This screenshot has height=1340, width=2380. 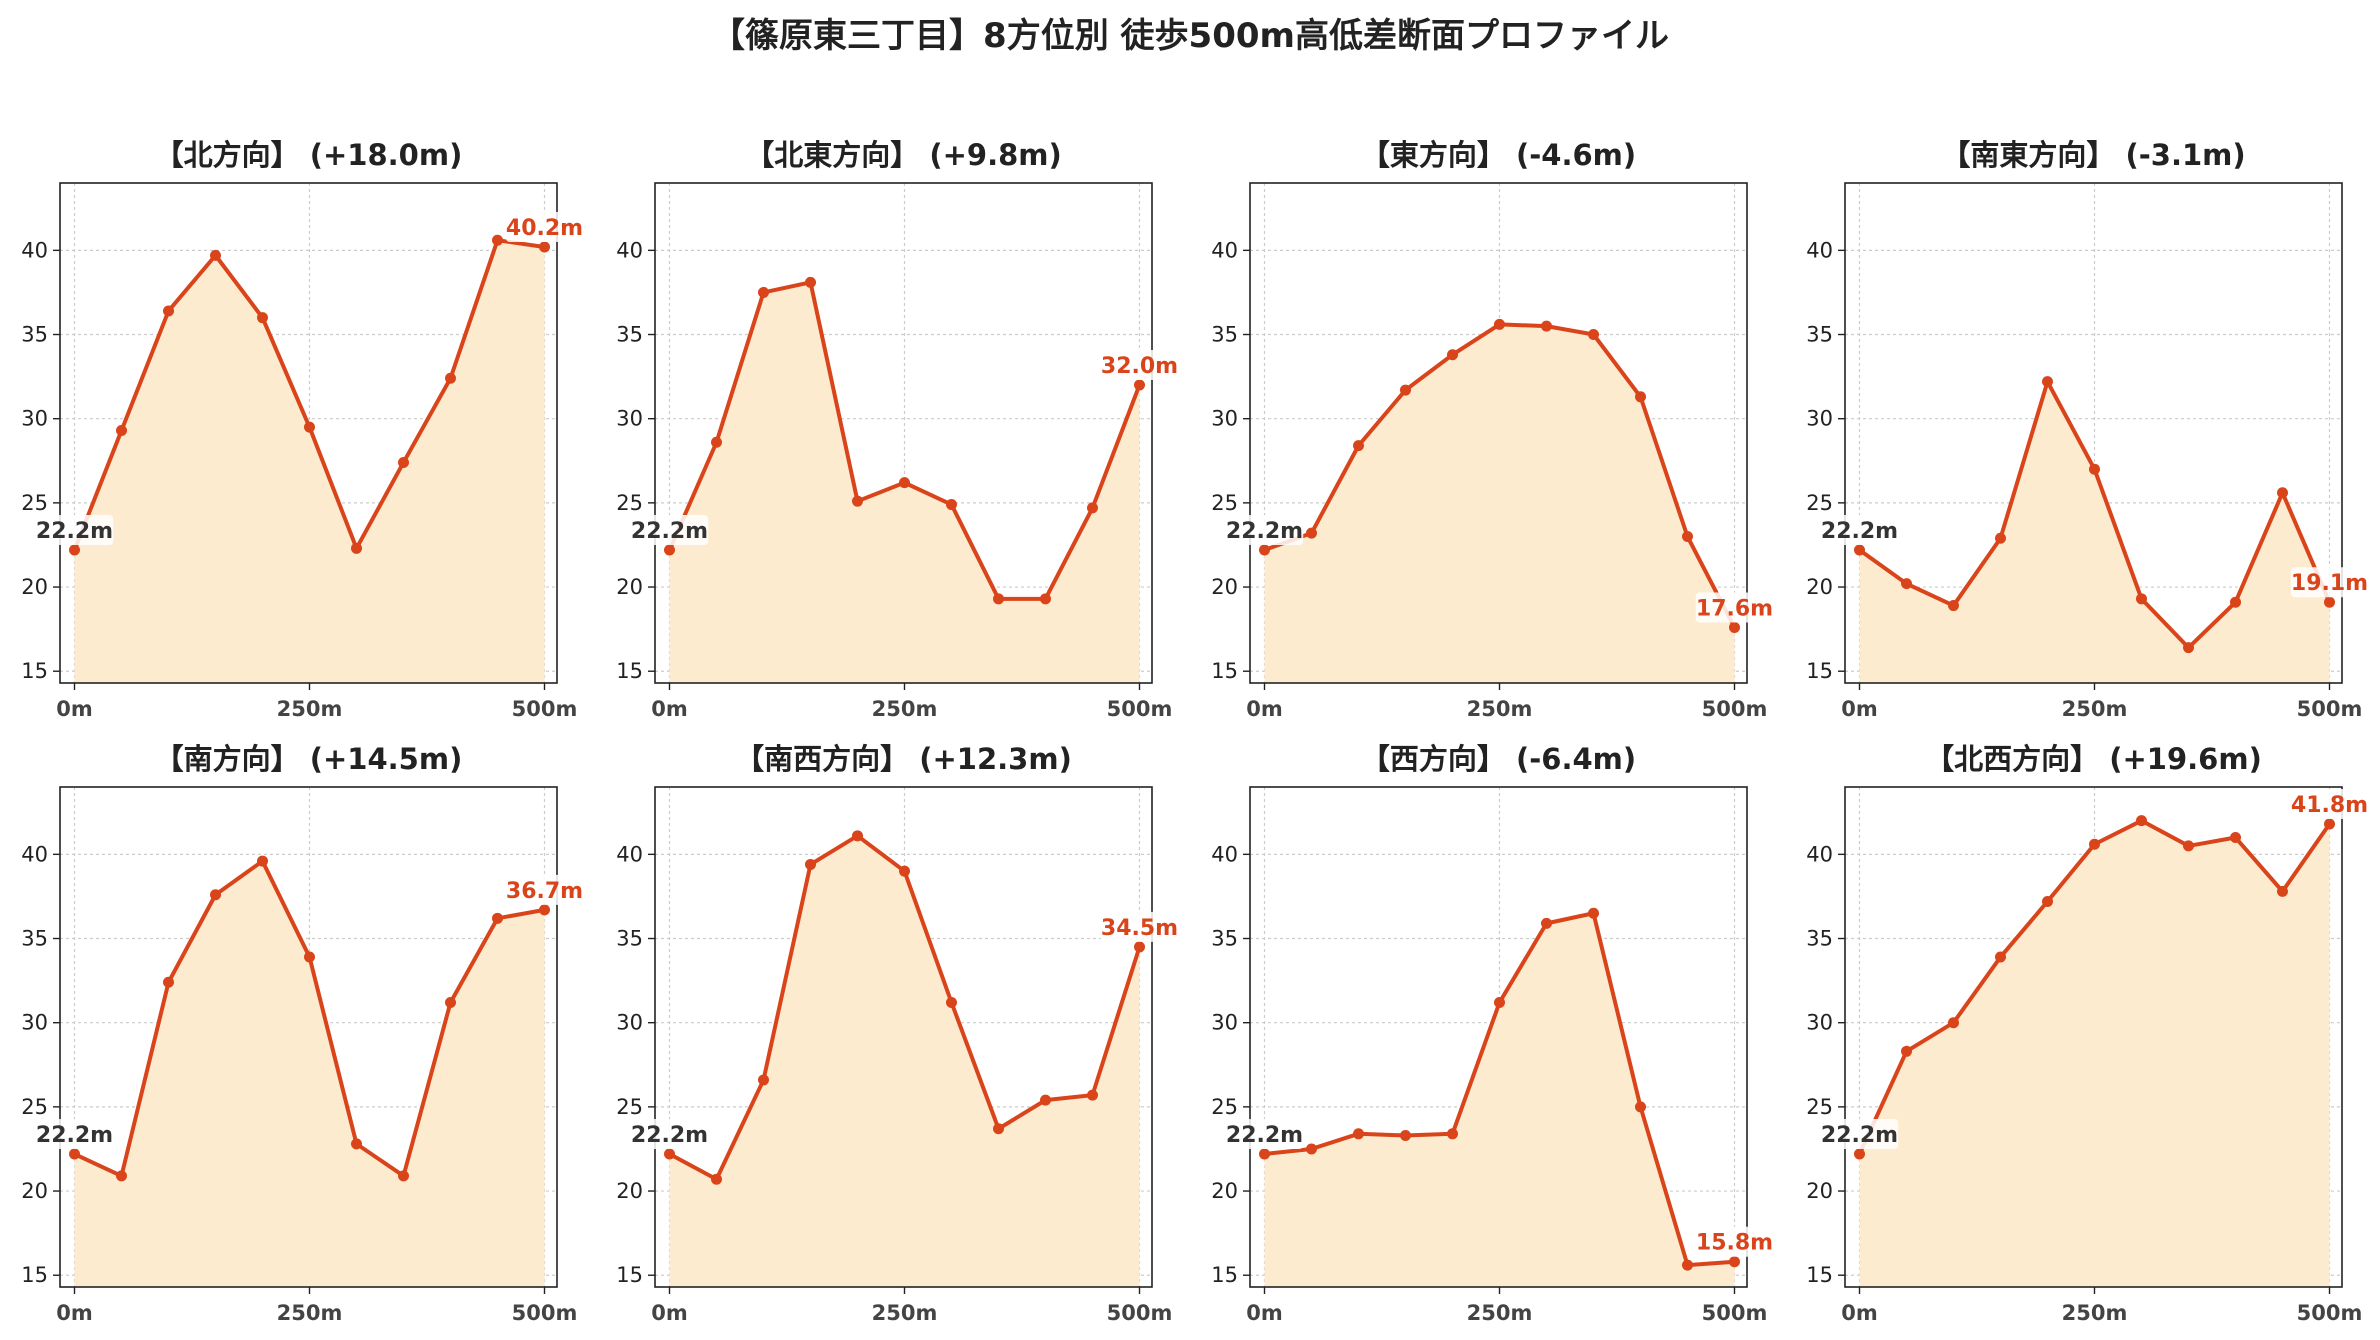 I want to click on end-elevation-label: 32.0m, so click(x=1139, y=365).